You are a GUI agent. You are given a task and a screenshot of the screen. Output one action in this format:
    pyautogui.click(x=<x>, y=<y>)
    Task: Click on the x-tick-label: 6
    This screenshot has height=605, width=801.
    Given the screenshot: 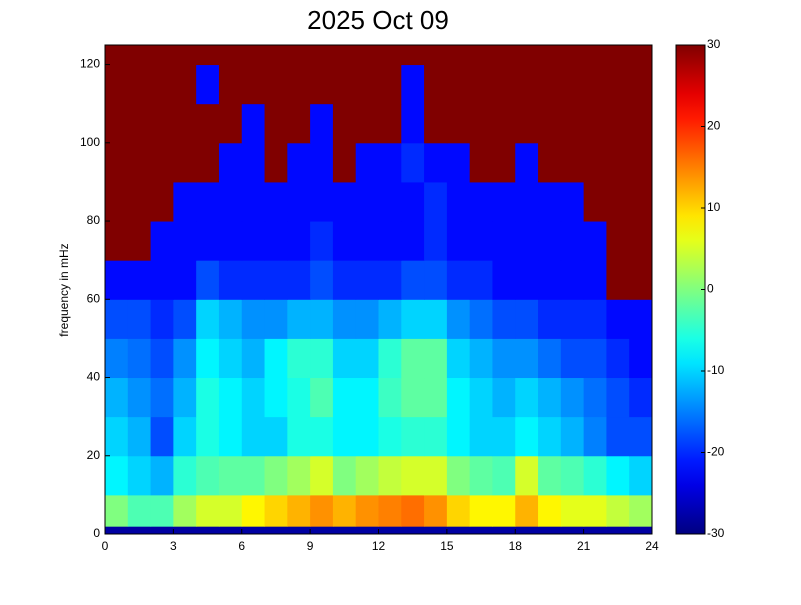 What is the action you would take?
    pyautogui.click(x=241, y=546)
    